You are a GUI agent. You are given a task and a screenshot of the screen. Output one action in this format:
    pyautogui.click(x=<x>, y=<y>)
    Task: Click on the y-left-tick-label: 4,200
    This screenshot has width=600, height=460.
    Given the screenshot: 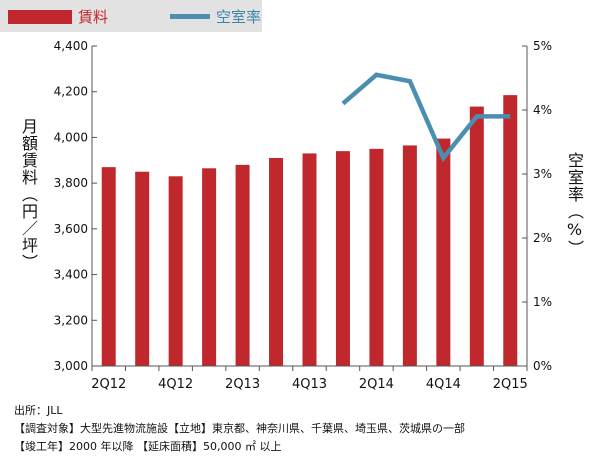 What is the action you would take?
    pyautogui.click(x=71, y=92)
    